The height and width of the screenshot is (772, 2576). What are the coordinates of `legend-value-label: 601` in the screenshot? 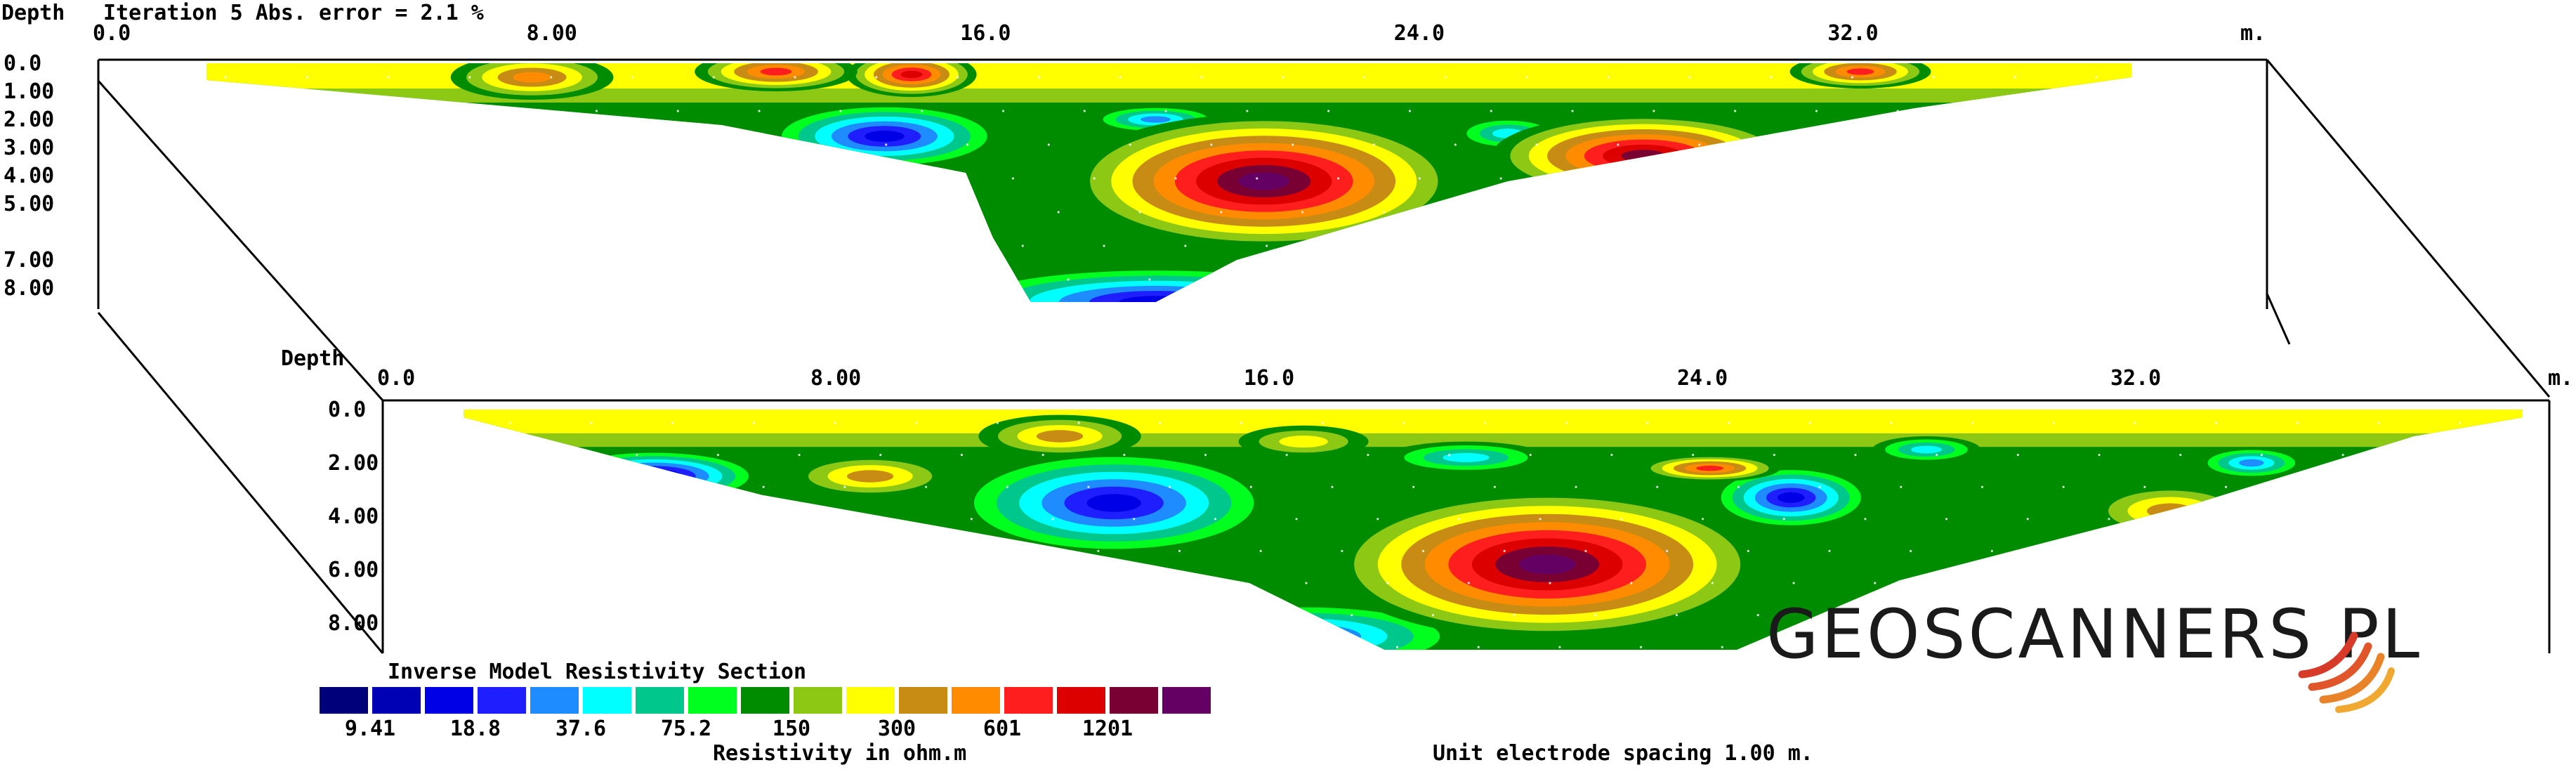 It's located at (1002, 729).